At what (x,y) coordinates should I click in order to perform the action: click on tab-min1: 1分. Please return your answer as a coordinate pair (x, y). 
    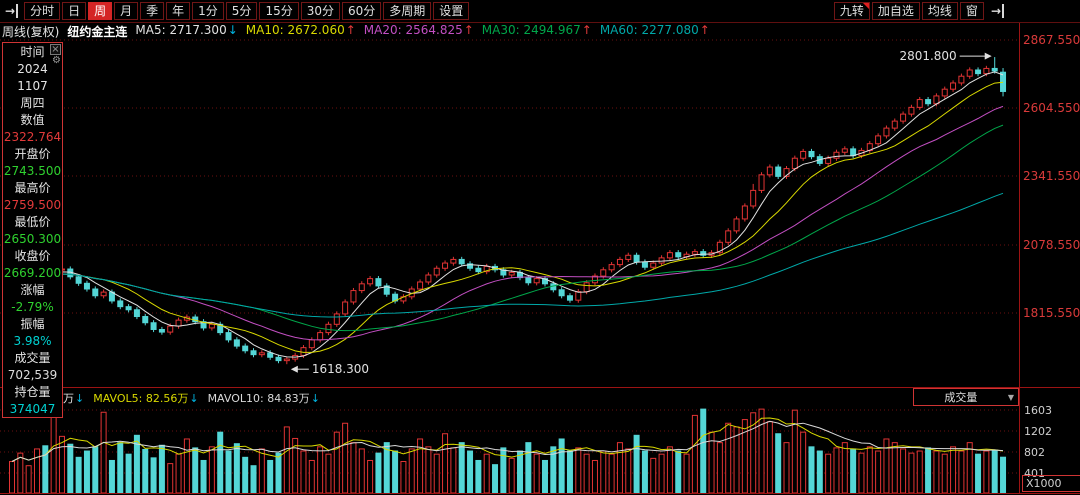
    Looking at the image, I should click on (208, 11).